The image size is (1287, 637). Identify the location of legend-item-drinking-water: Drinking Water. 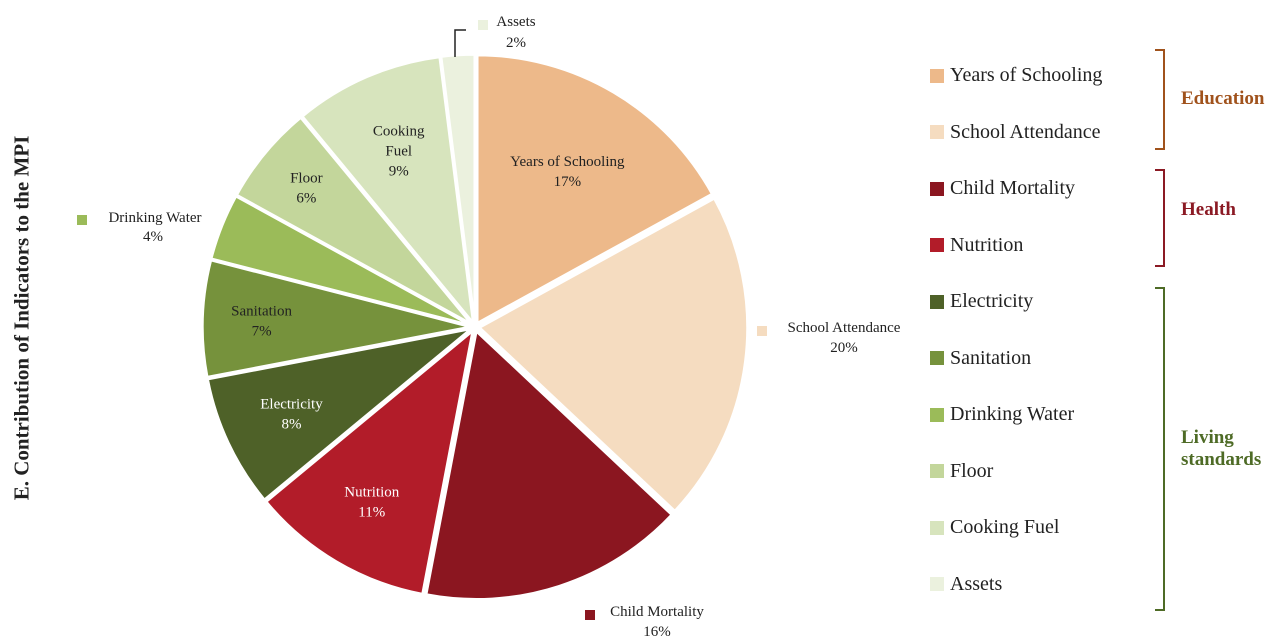
(1002, 414).